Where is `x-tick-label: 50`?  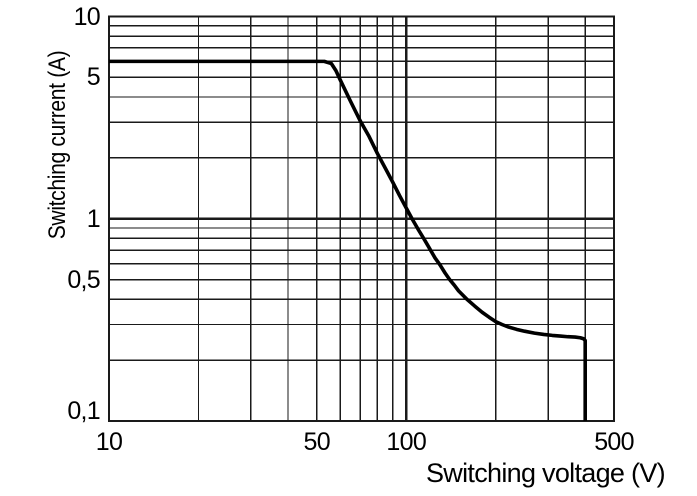 x-tick-label: 50 is located at coordinates (317, 442).